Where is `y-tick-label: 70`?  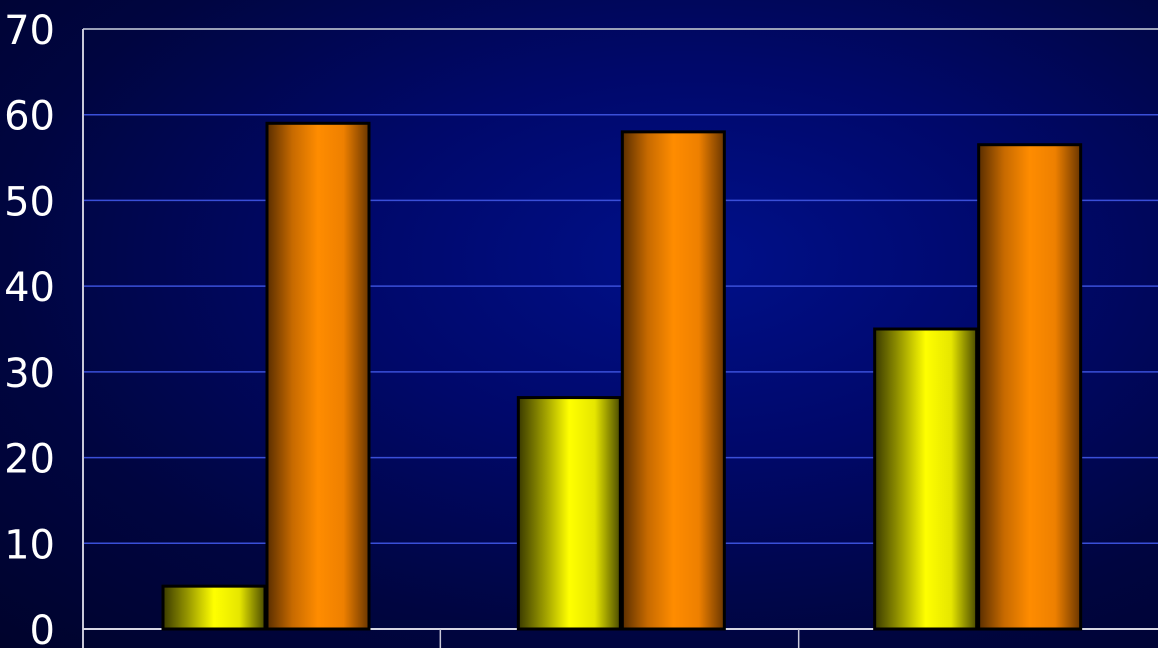
y-tick-label: 70 is located at coordinates (29, 31).